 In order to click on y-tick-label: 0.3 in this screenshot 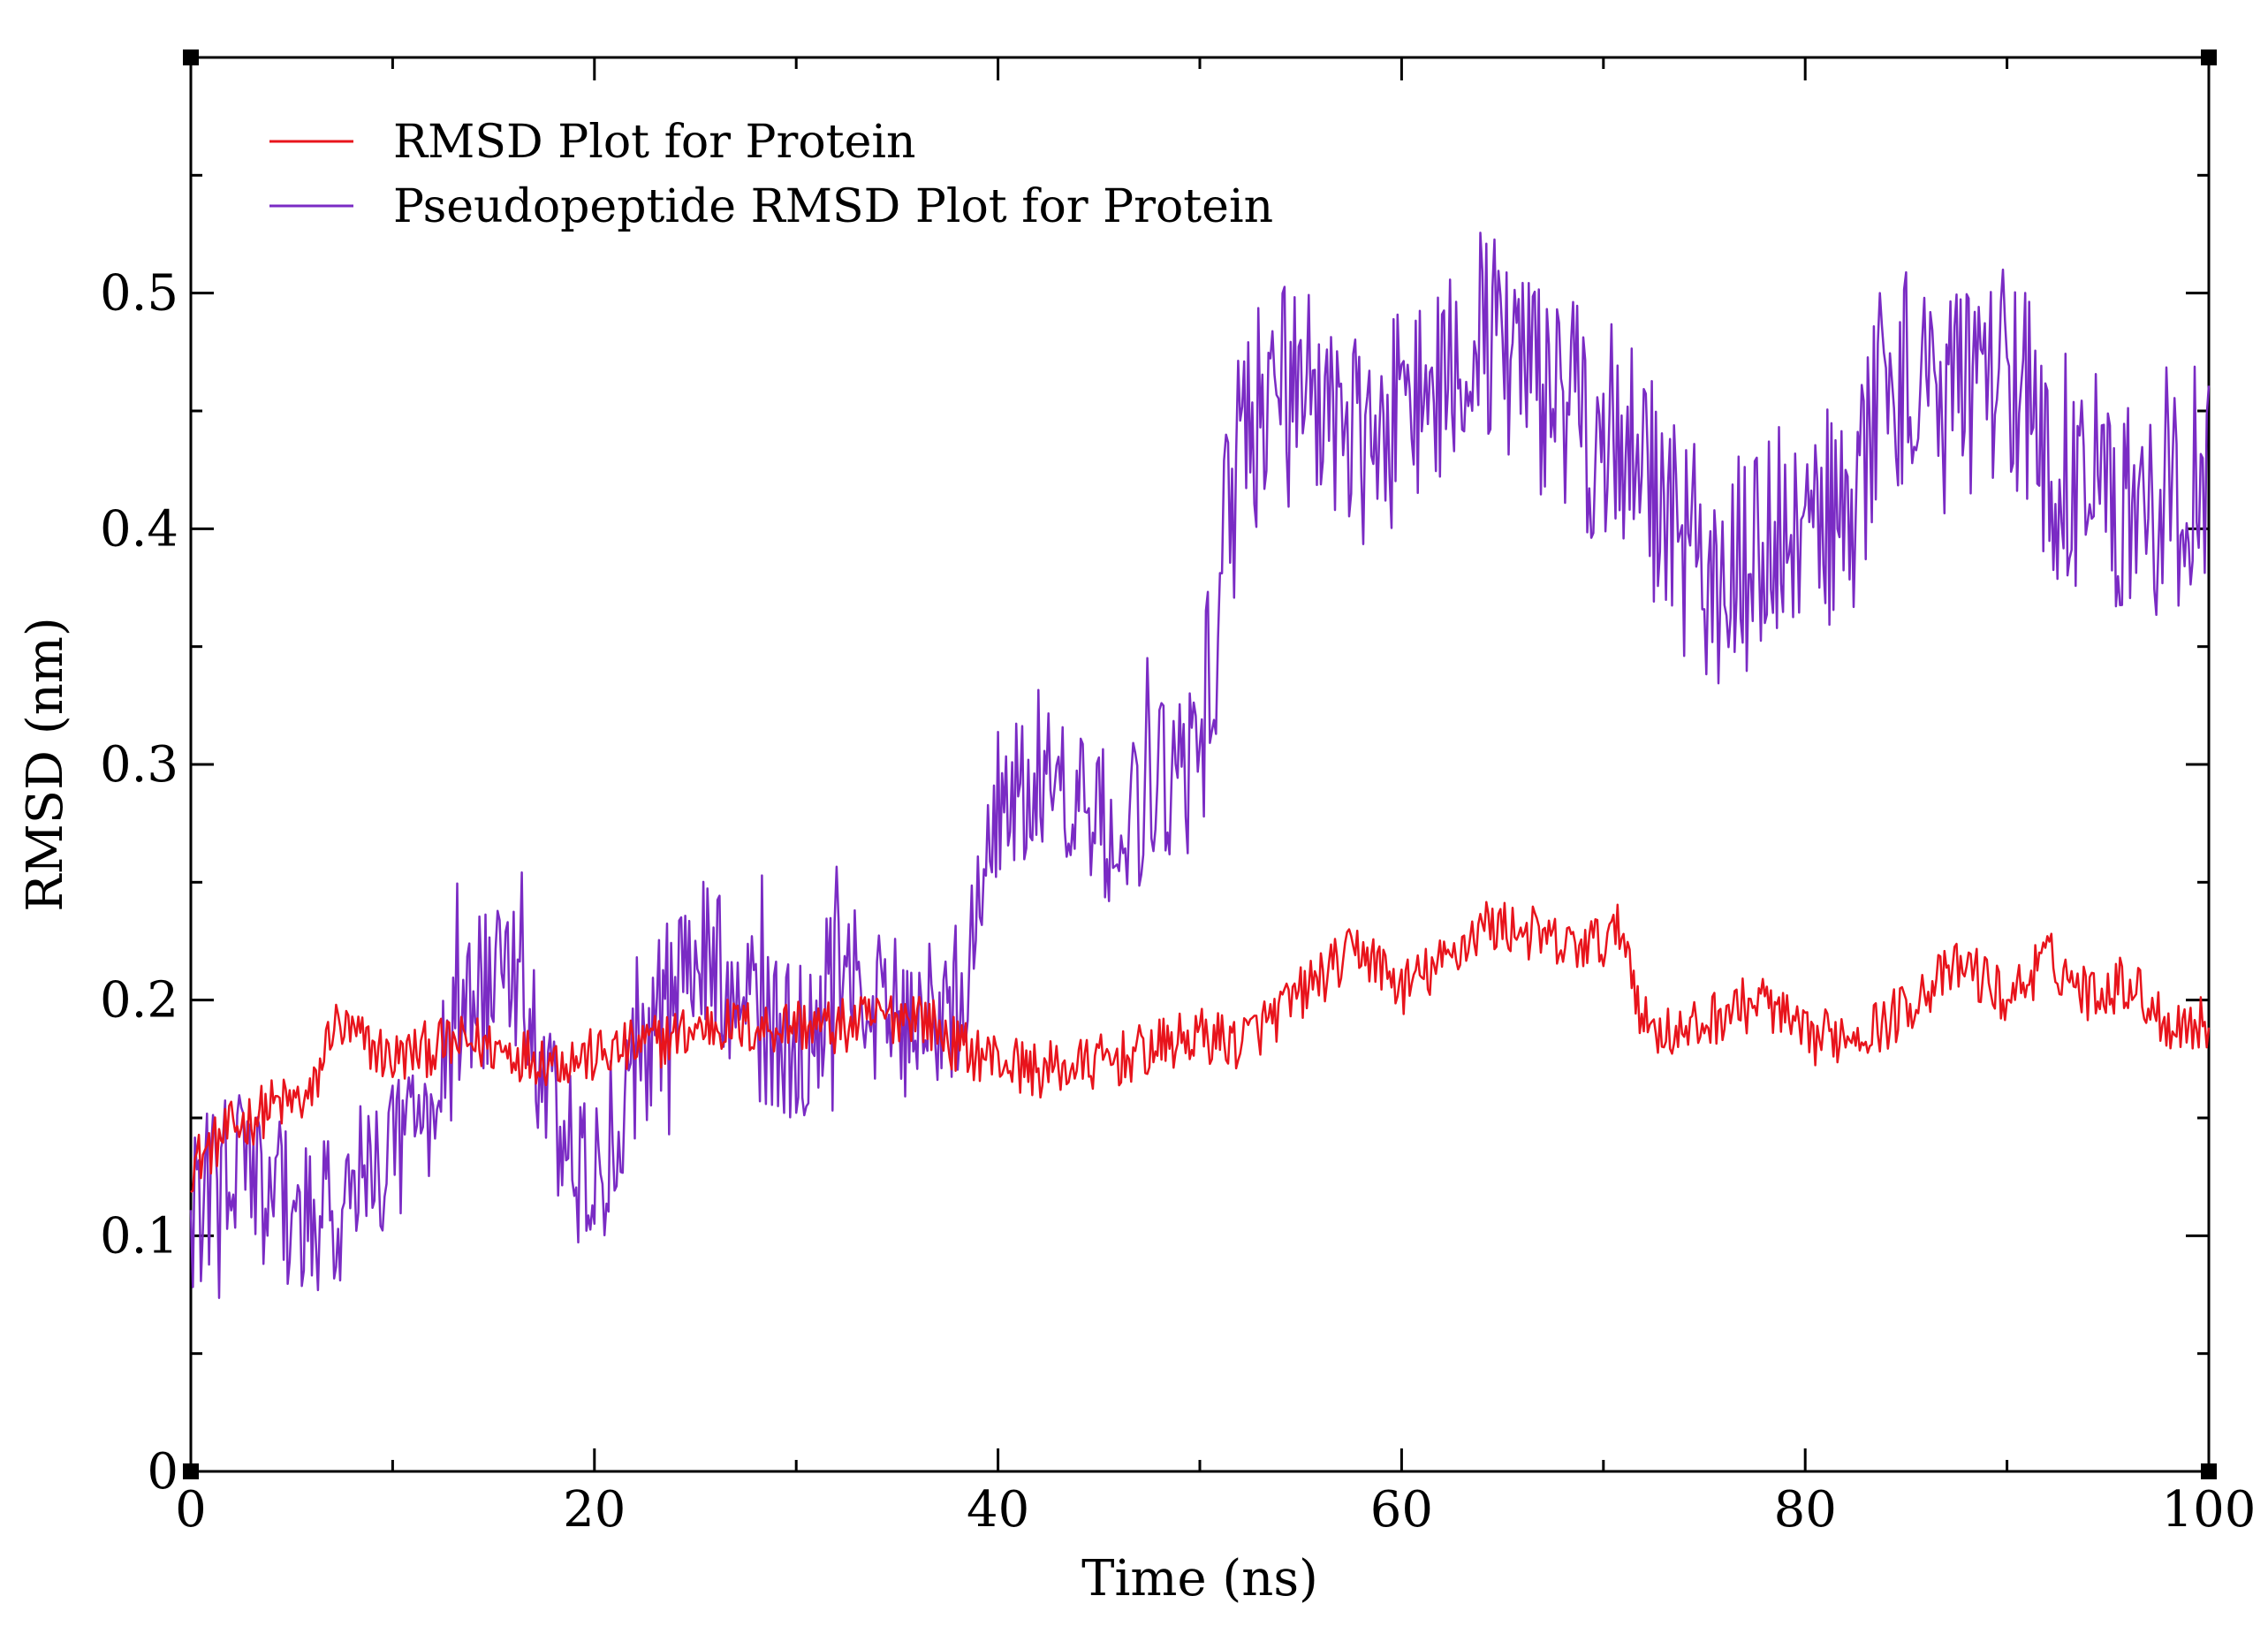, I will do `click(139, 765)`.